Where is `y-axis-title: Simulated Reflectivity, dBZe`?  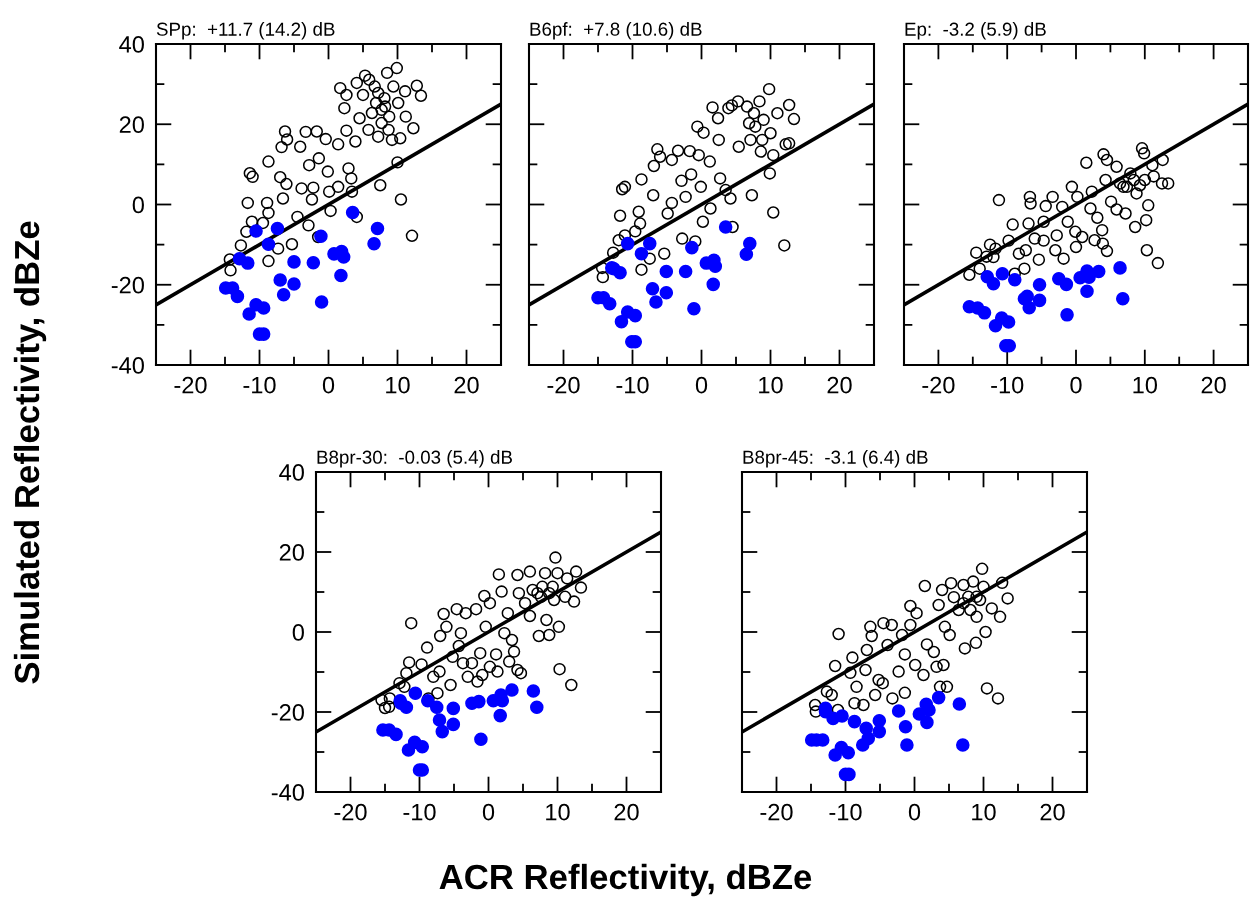
y-axis-title: Simulated Reflectivity, dBZe is located at coordinates (30, 452).